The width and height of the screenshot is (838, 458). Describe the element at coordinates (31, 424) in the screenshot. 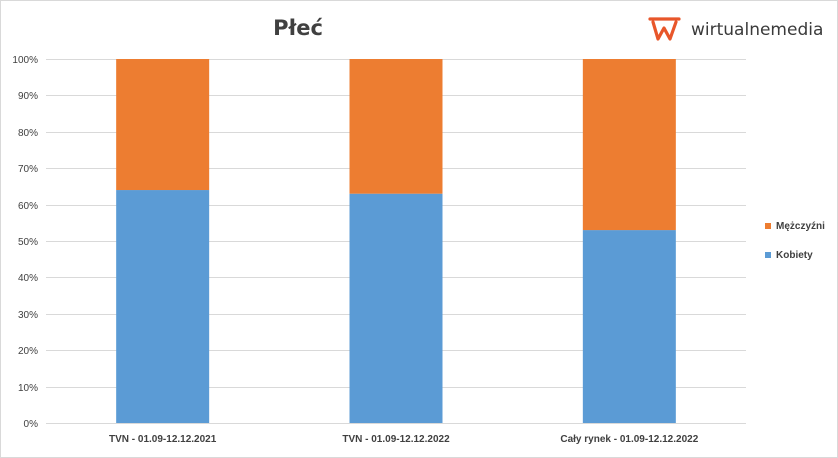

I see `y-tick-label: 0%` at that location.